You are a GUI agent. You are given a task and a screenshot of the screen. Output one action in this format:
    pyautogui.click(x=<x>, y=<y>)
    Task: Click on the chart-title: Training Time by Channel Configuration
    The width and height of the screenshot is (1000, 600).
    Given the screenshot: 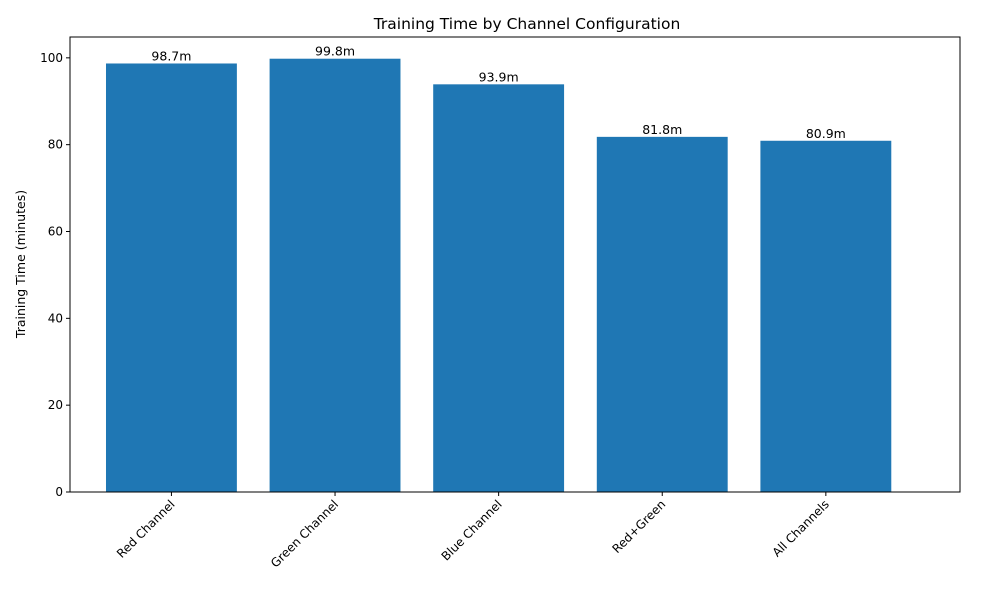 What is the action you would take?
    pyautogui.click(x=527, y=24)
    